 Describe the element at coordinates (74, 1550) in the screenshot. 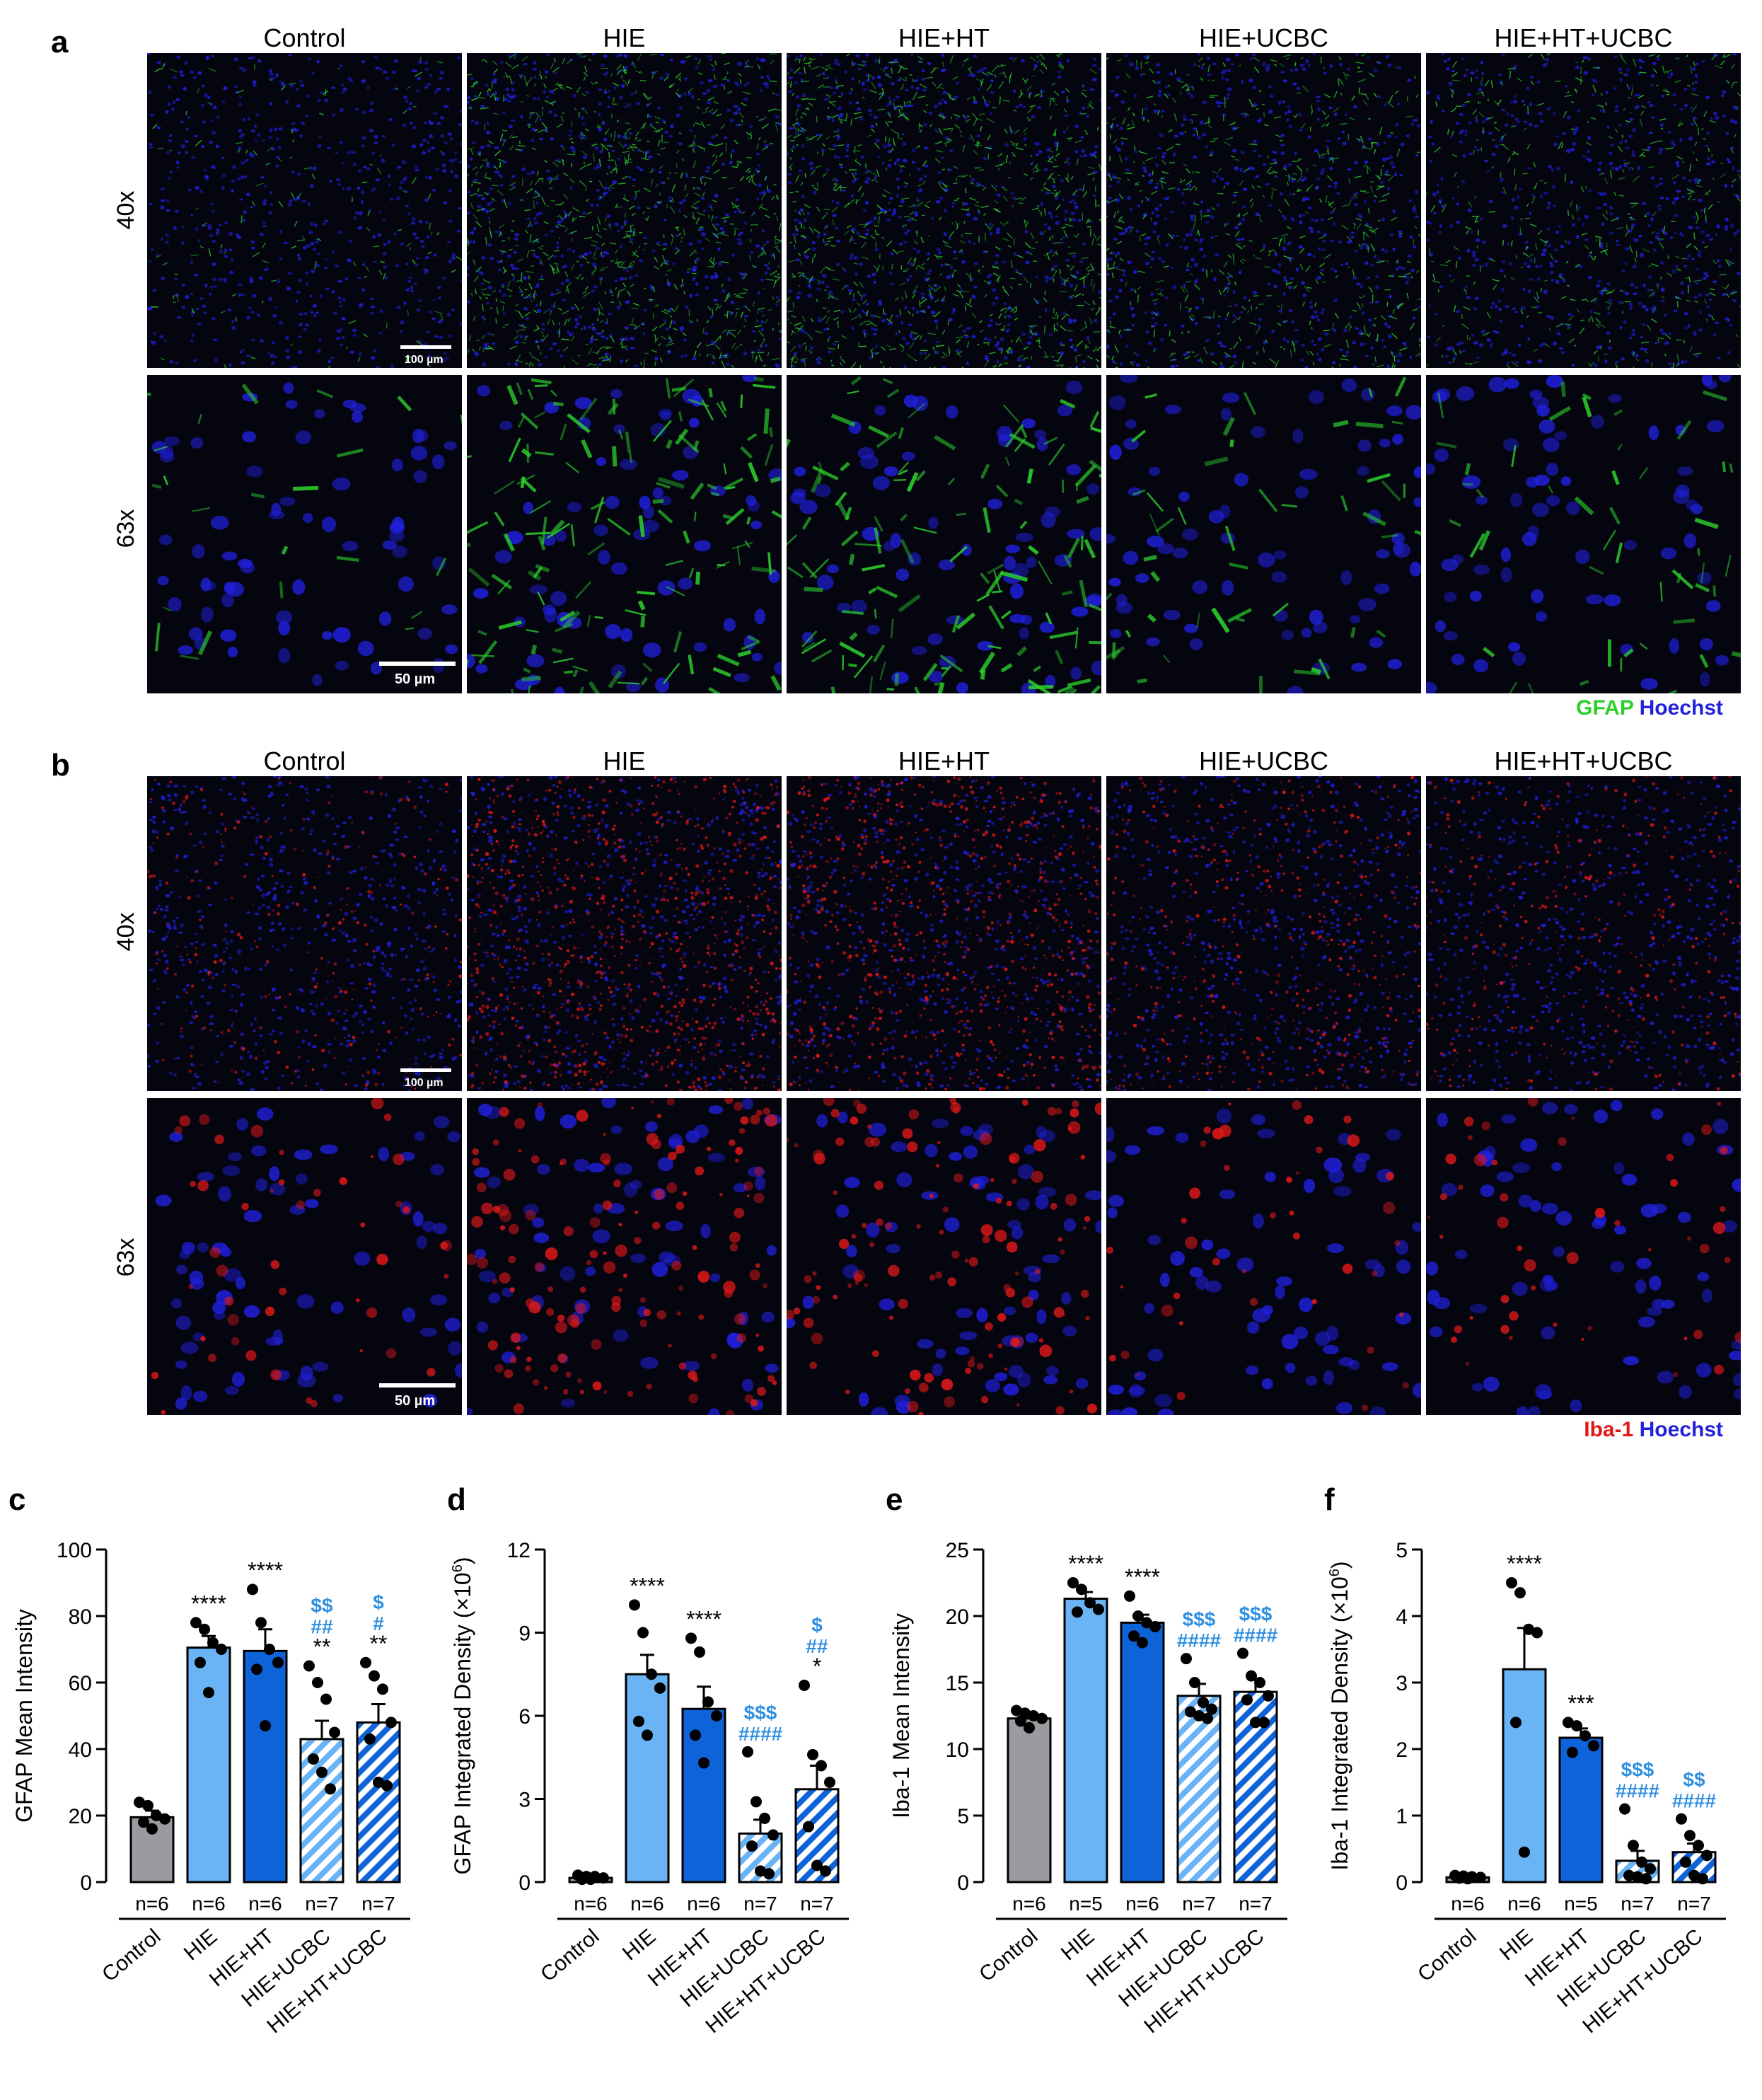

I see `y-tick-label: 100` at that location.